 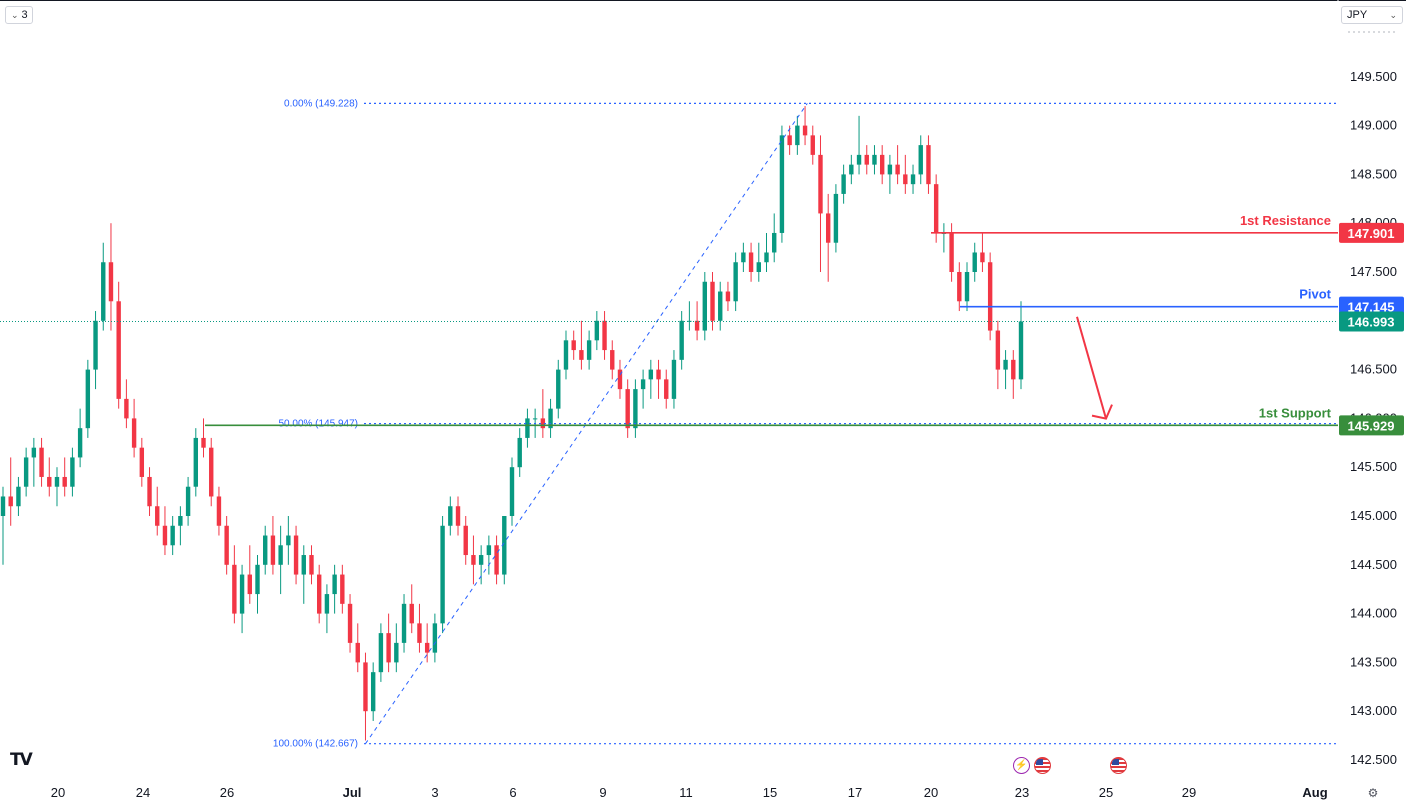 What do you see at coordinates (1091, 367) in the screenshot?
I see `projection-arrow-shaft` at bounding box center [1091, 367].